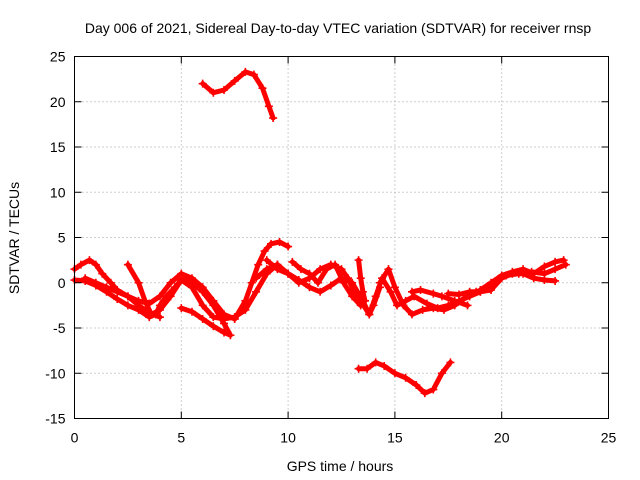 Image resolution: width=640 pixels, height=480 pixels. Describe the element at coordinates (55, 238) in the screenshot. I see `y-tick-labels: -15 -10 -5 0 5 10 15 20 25` at that location.